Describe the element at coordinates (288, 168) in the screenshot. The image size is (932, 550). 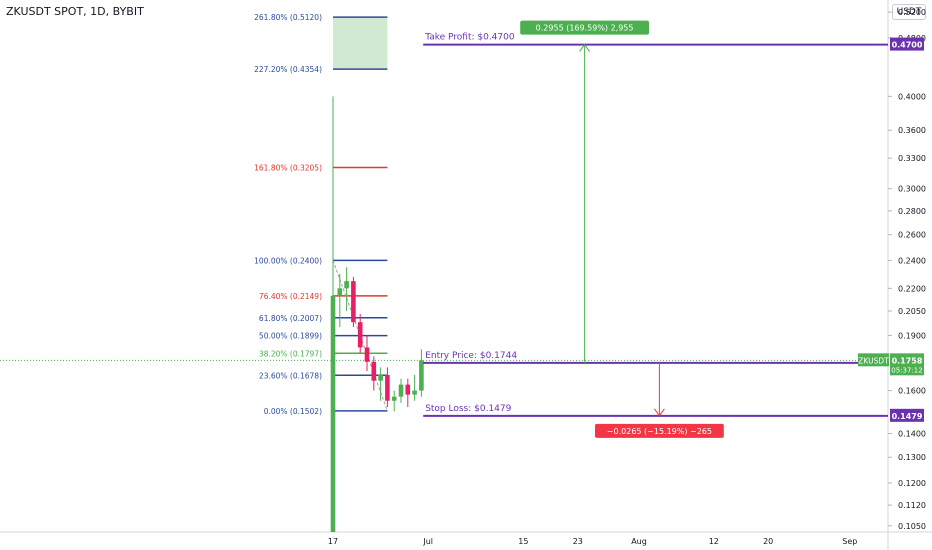
I see `fib-level-label: 161.80% (0.3205)` at that location.